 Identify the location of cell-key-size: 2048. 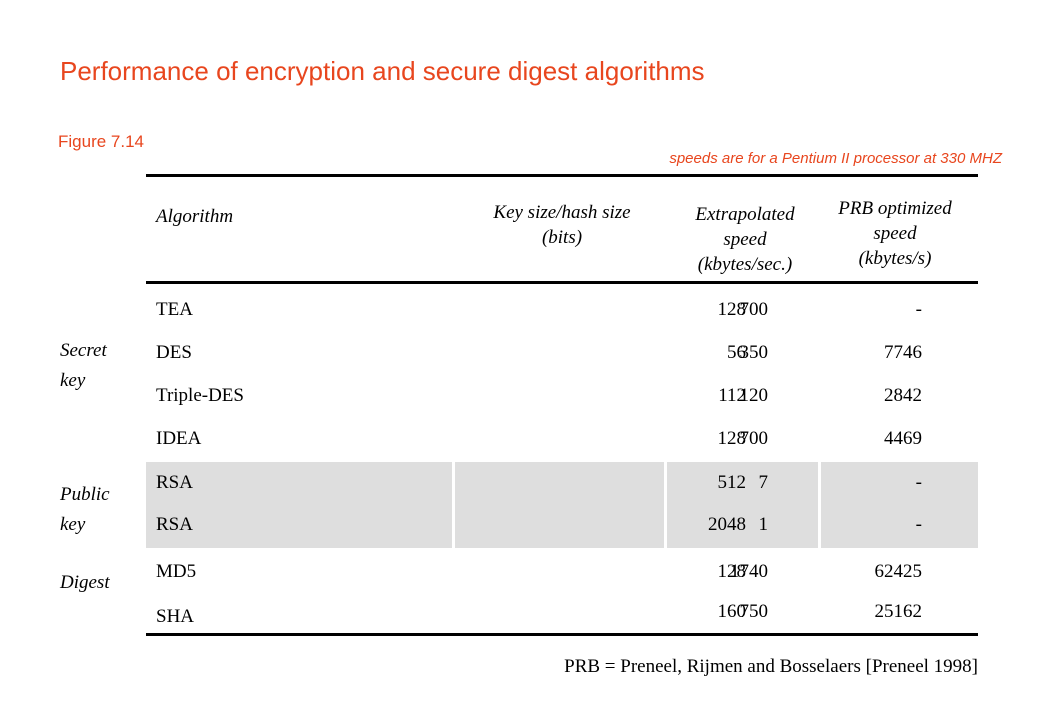
(727, 524).